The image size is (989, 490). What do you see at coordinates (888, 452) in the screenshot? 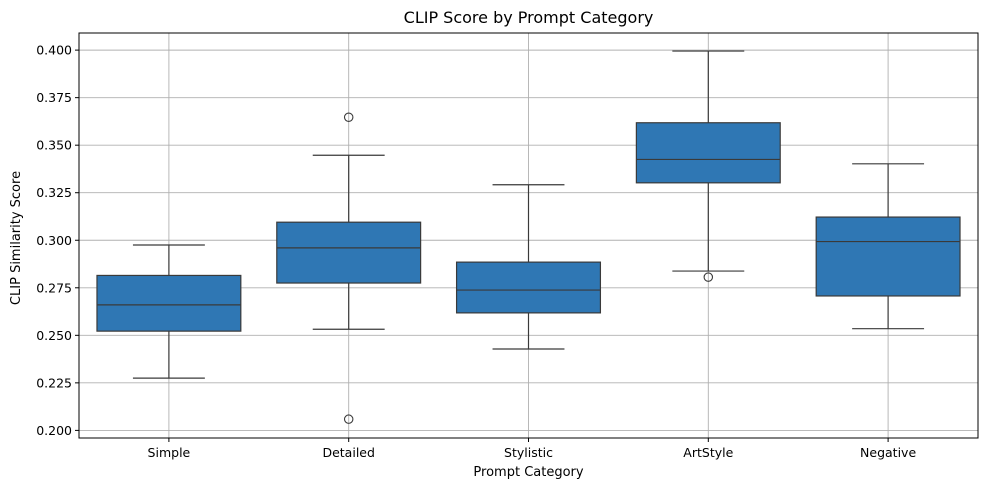
I see `x-tick-label: Negative` at bounding box center [888, 452].